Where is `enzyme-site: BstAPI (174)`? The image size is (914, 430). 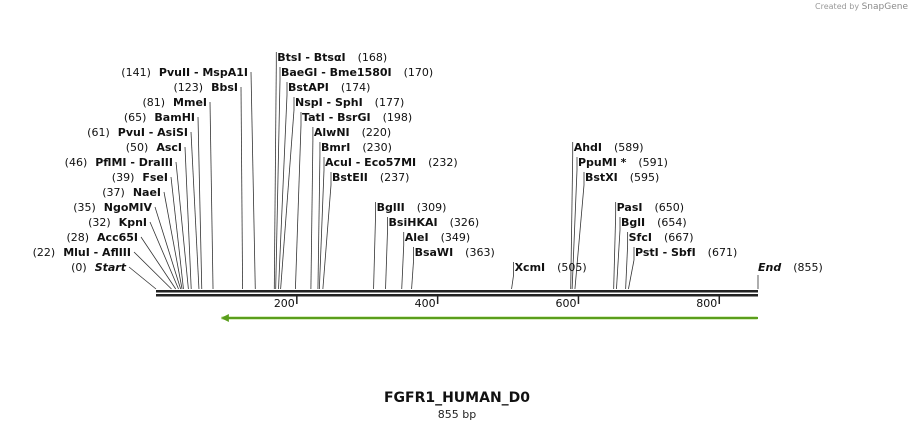 enzyme-site: BstAPI (174) is located at coordinates (329, 87).